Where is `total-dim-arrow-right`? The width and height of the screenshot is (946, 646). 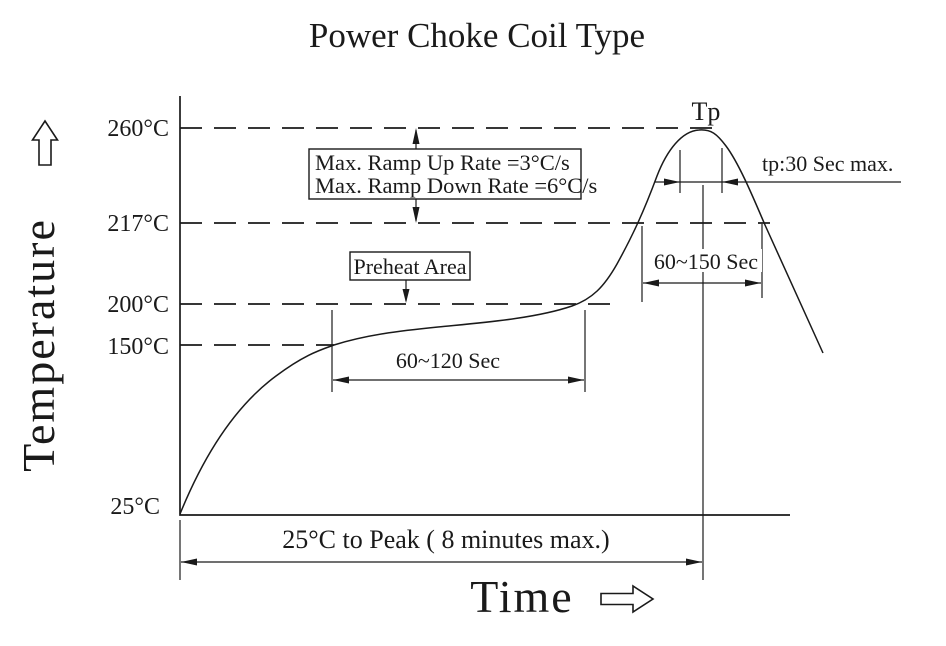 total-dim-arrow-right is located at coordinates (694, 562).